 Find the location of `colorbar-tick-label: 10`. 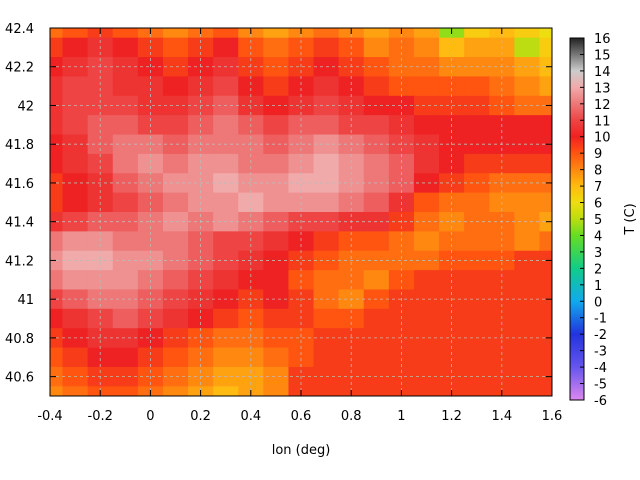

colorbar-tick-label: 10 is located at coordinates (602, 138).